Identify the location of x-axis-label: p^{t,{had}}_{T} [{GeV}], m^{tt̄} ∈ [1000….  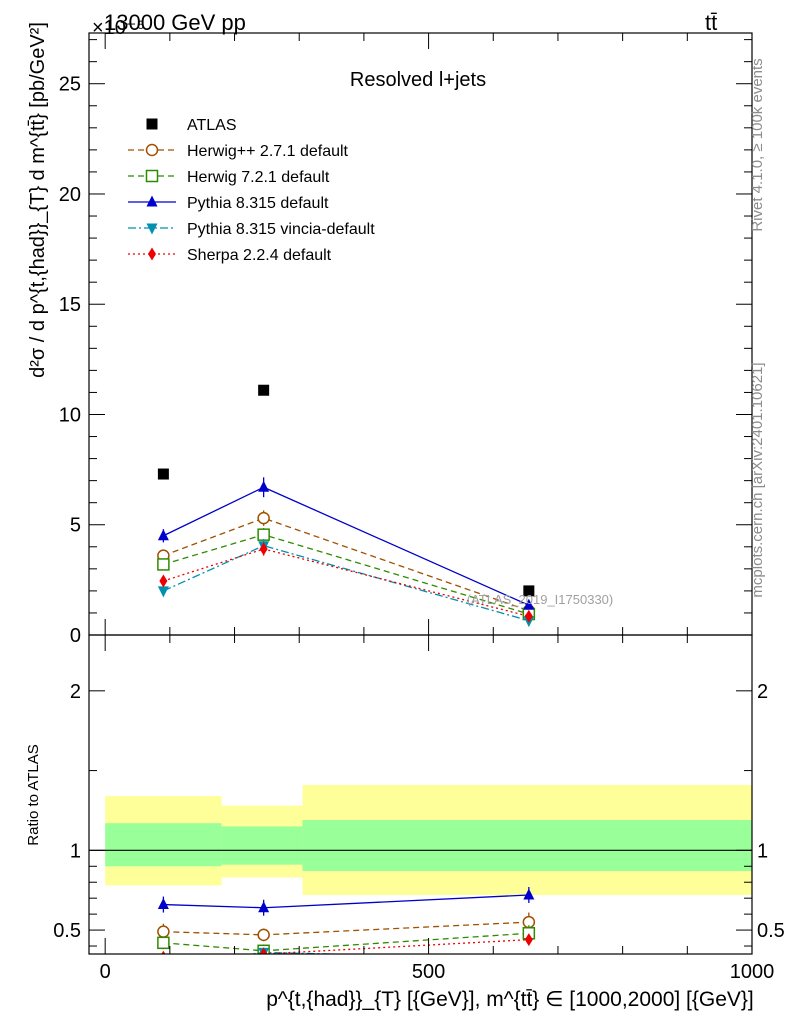
(510, 999).